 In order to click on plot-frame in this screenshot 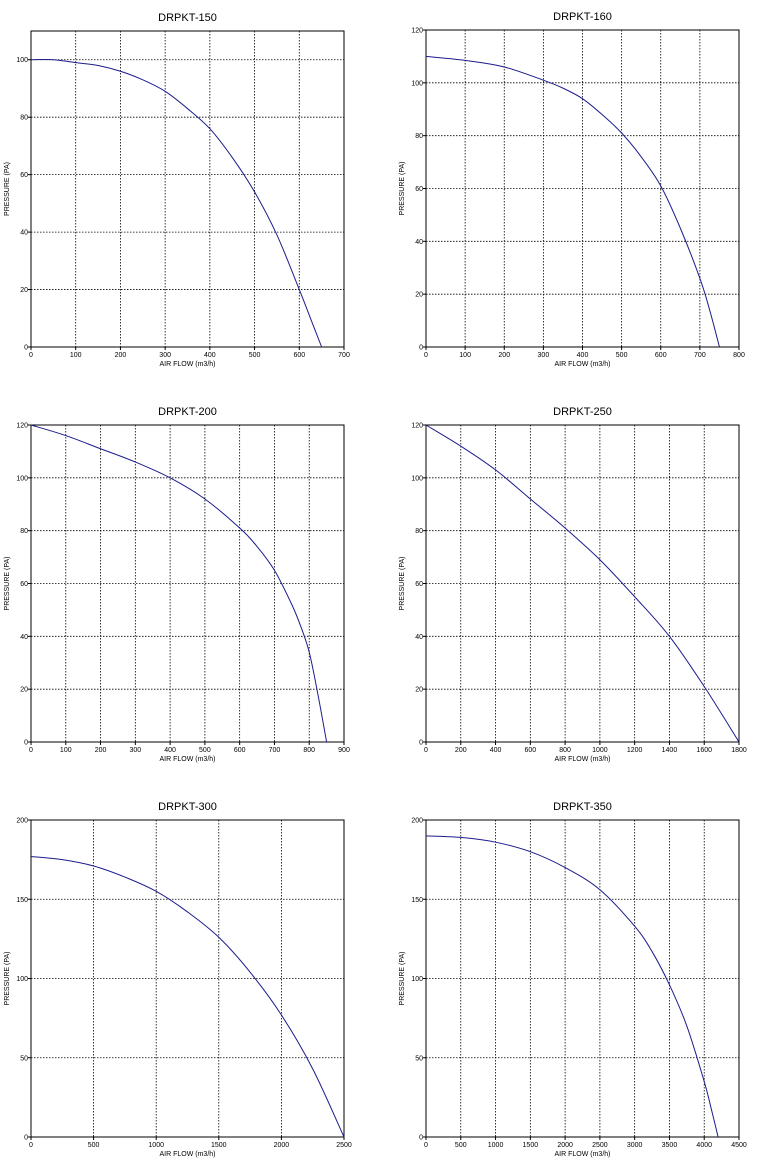, I will do `click(187, 189)`.